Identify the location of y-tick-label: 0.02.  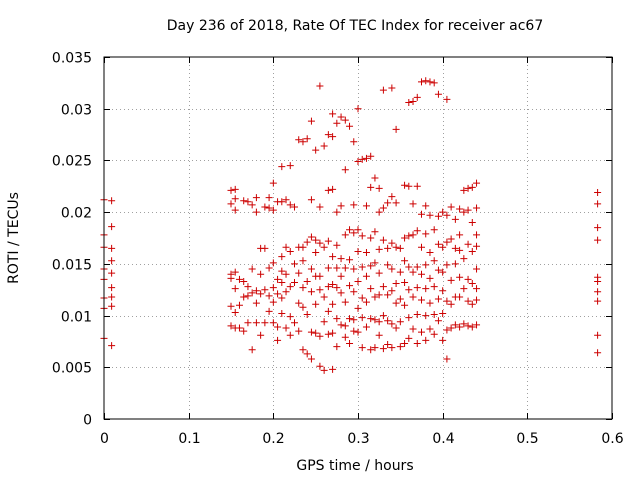
(76, 214).